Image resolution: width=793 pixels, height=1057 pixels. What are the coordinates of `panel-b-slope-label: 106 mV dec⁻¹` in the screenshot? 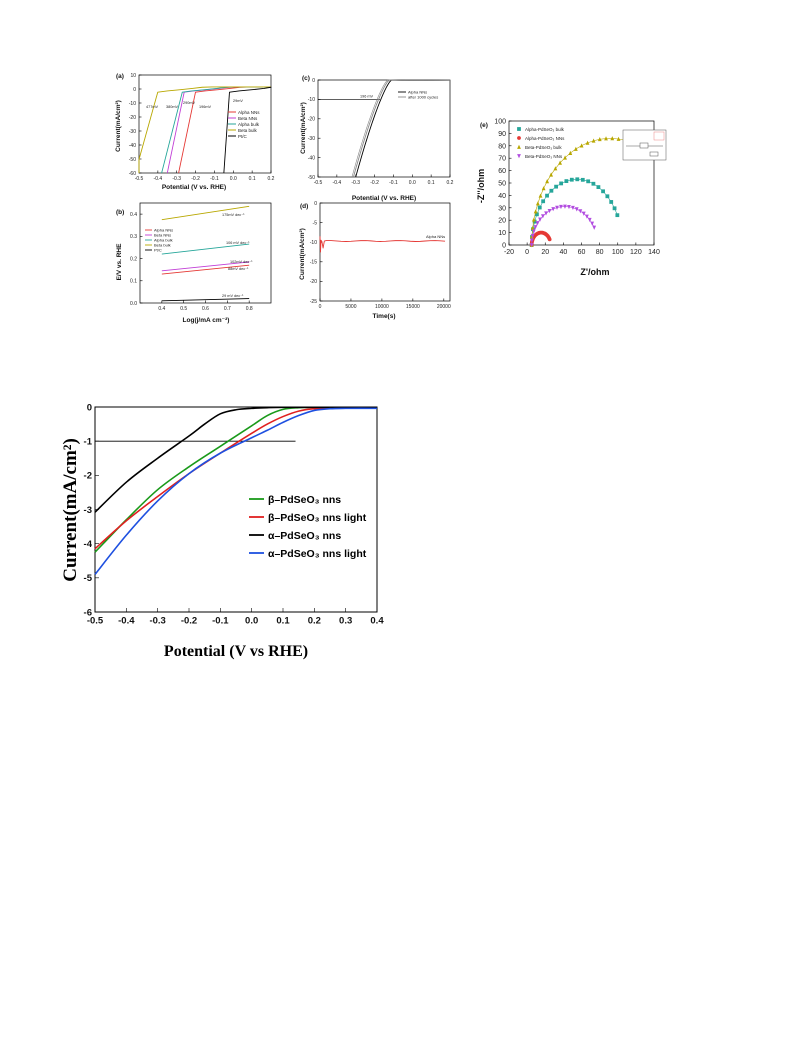 It's located at (238, 243).